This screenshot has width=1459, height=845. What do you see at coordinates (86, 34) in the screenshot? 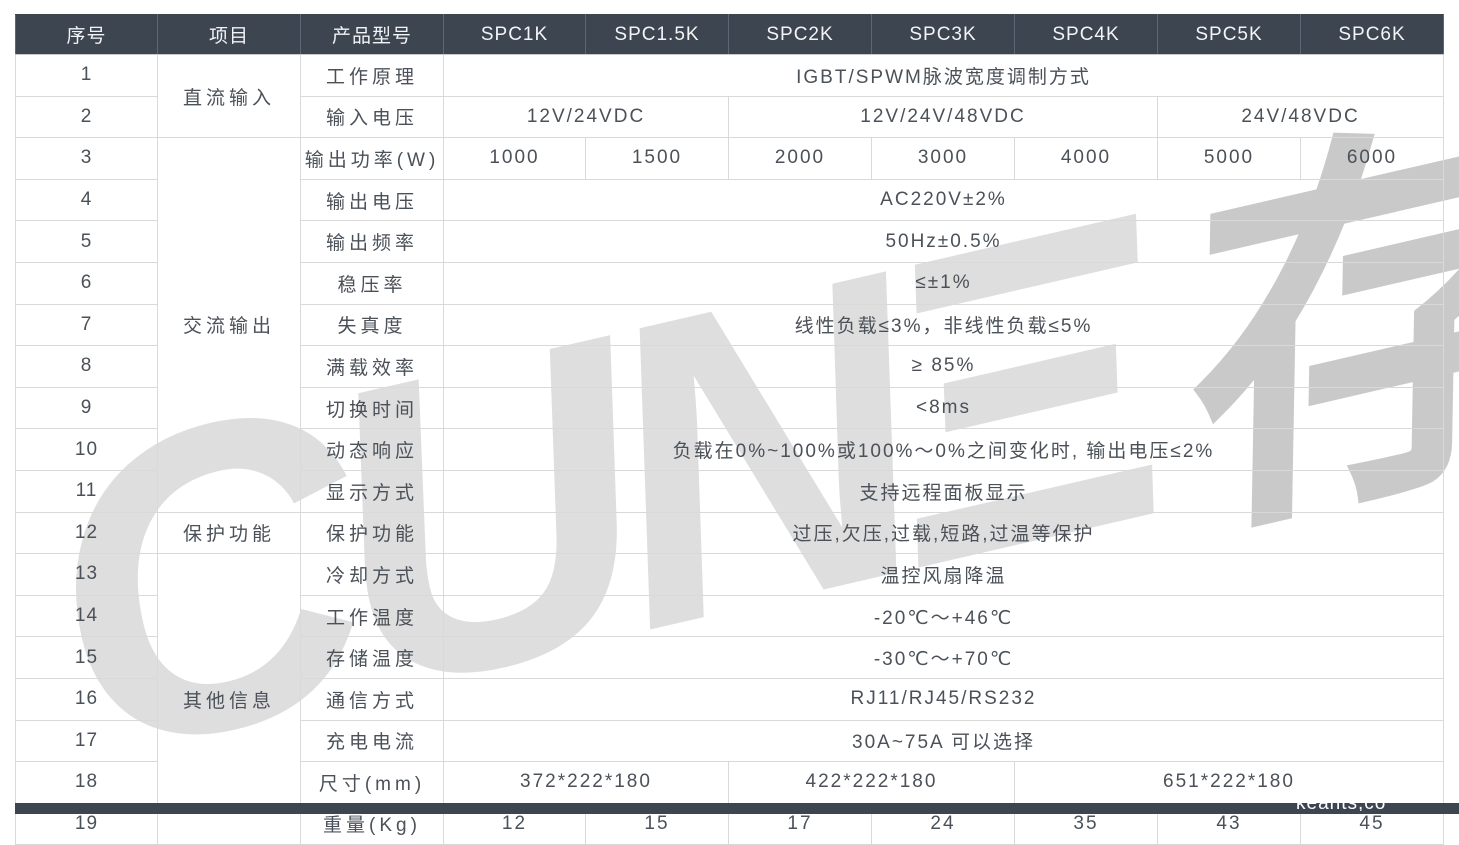
I see `header-cell-0: 序号` at bounding box center [86, 34].